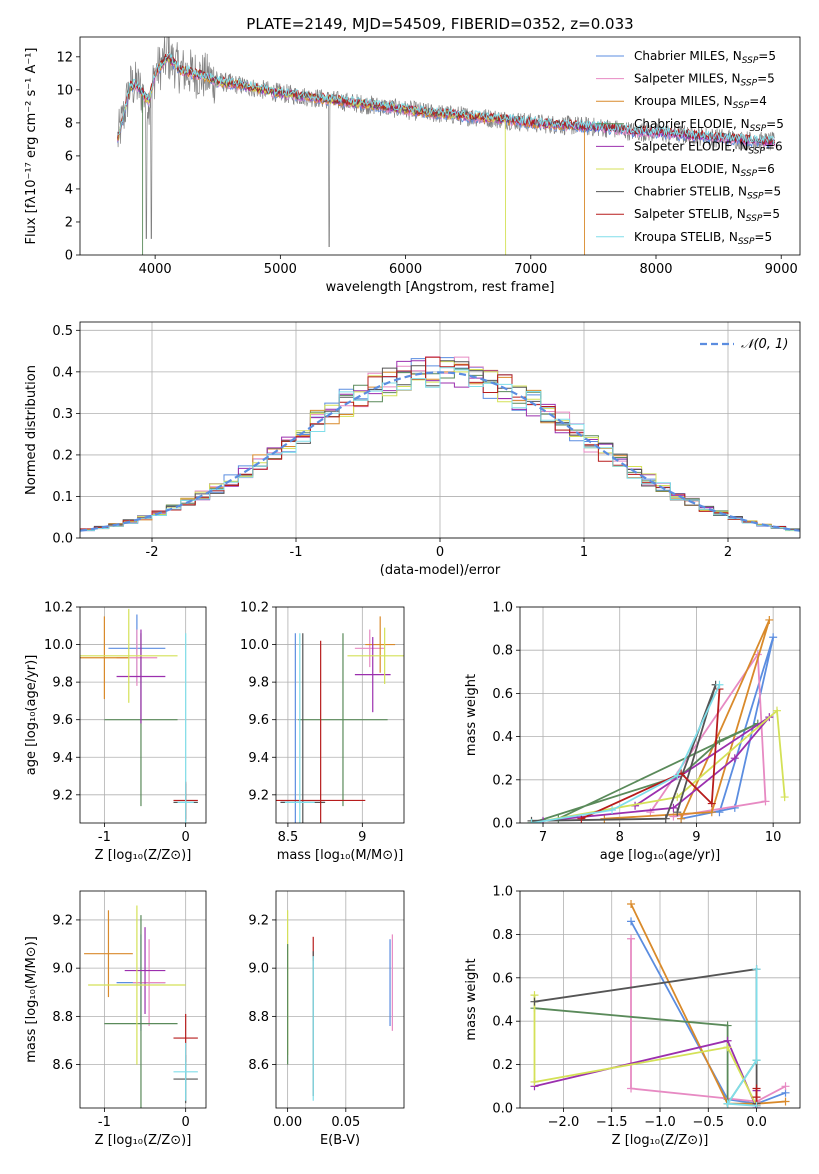 Image resolution: width=819 pixels, height=1174 pixels. I want to click on x-tick-label: 0.0, so click(756, 1122).